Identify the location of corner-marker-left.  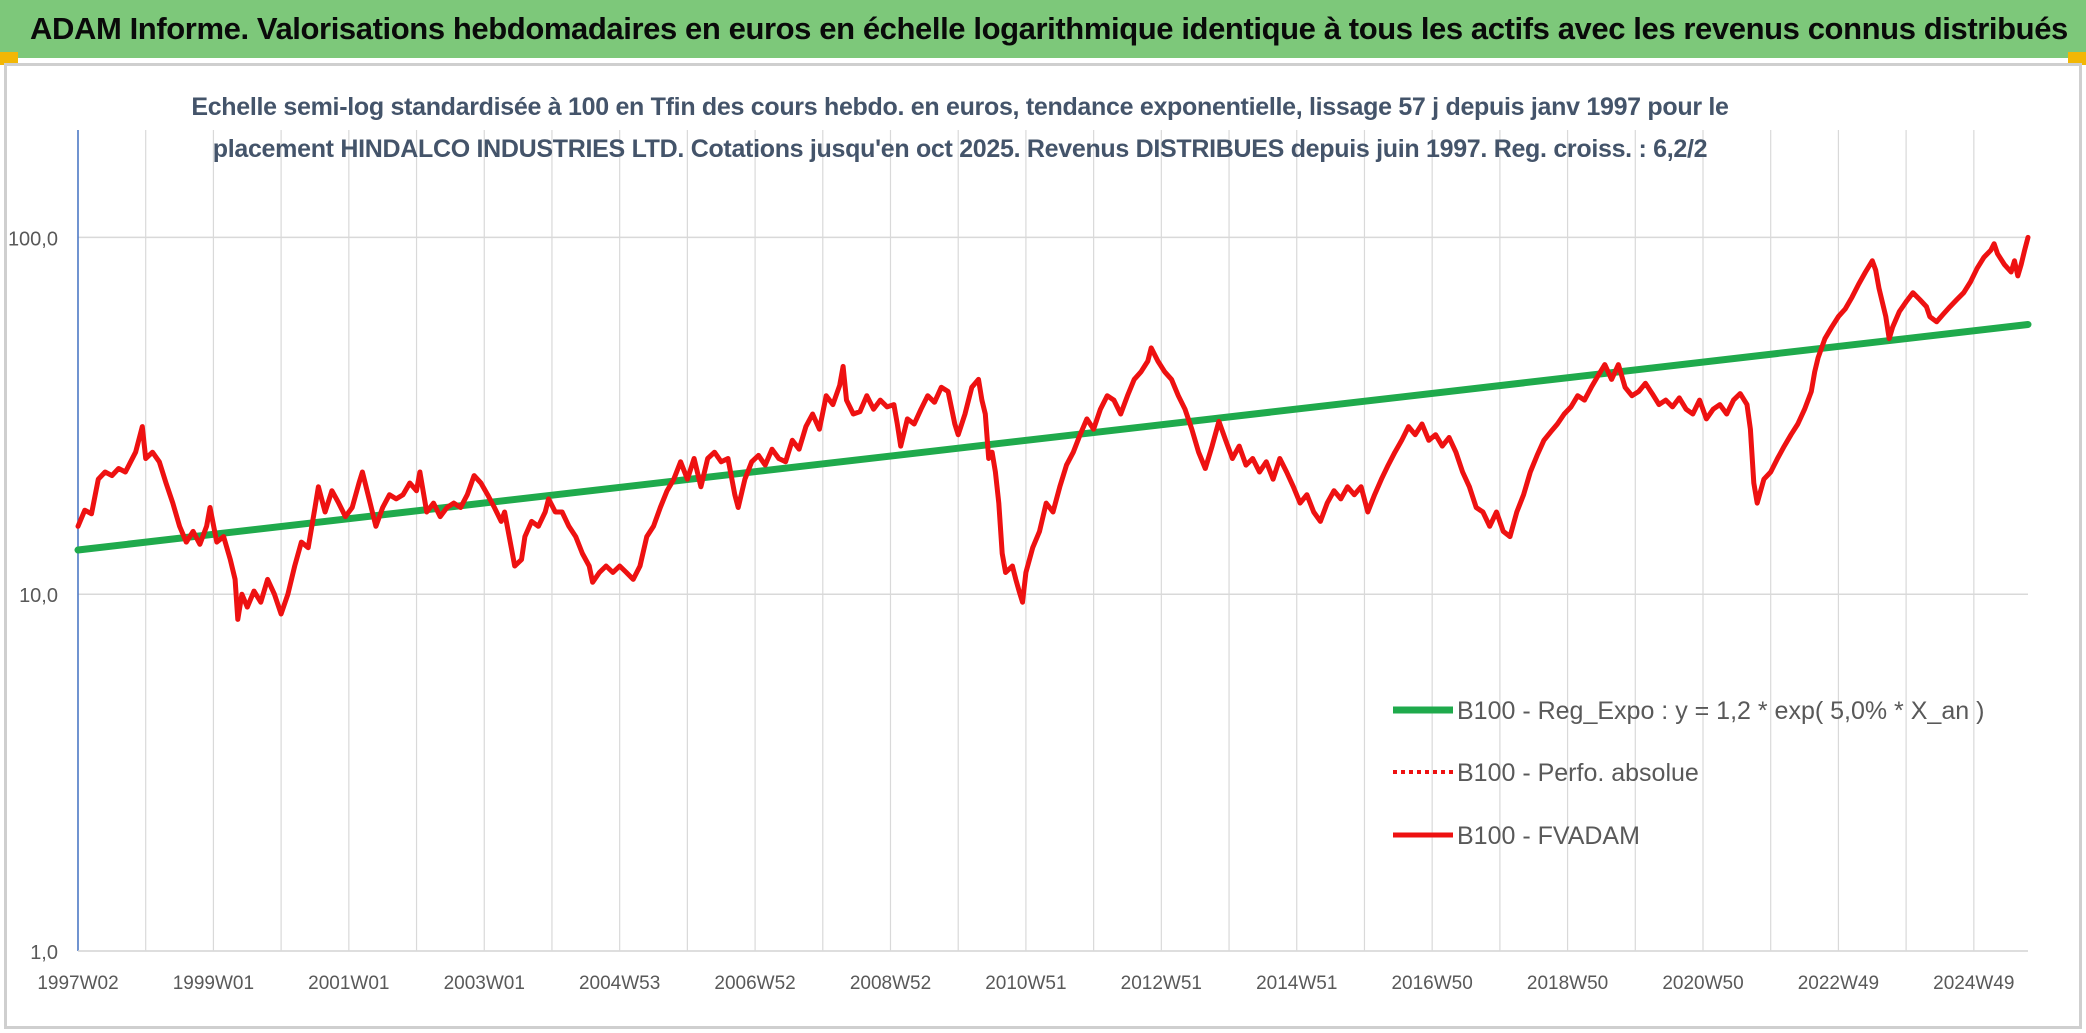
(9, 58).